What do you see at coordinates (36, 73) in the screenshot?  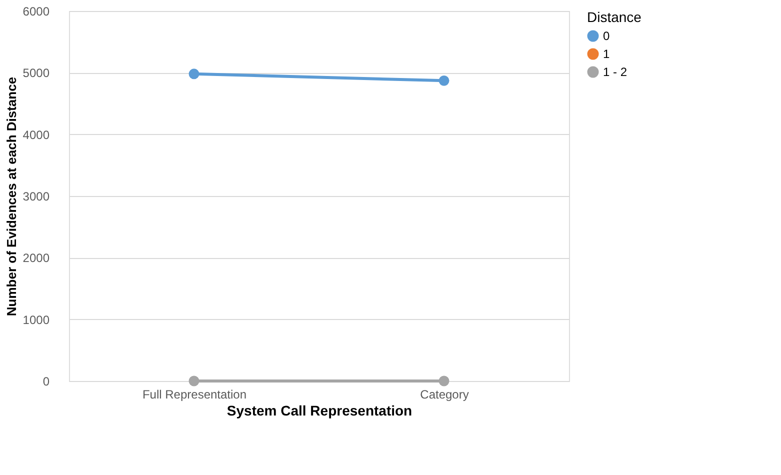 I see `y-tick-label: 5000` at bounding box center [36, 73].